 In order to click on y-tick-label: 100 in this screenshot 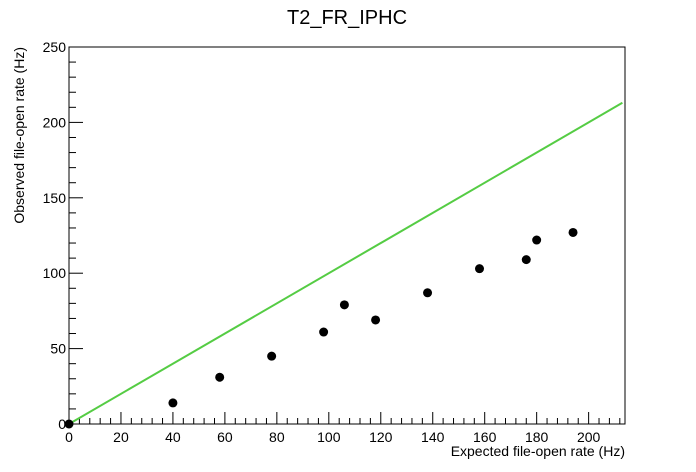, I will do `click(55, 273)`.